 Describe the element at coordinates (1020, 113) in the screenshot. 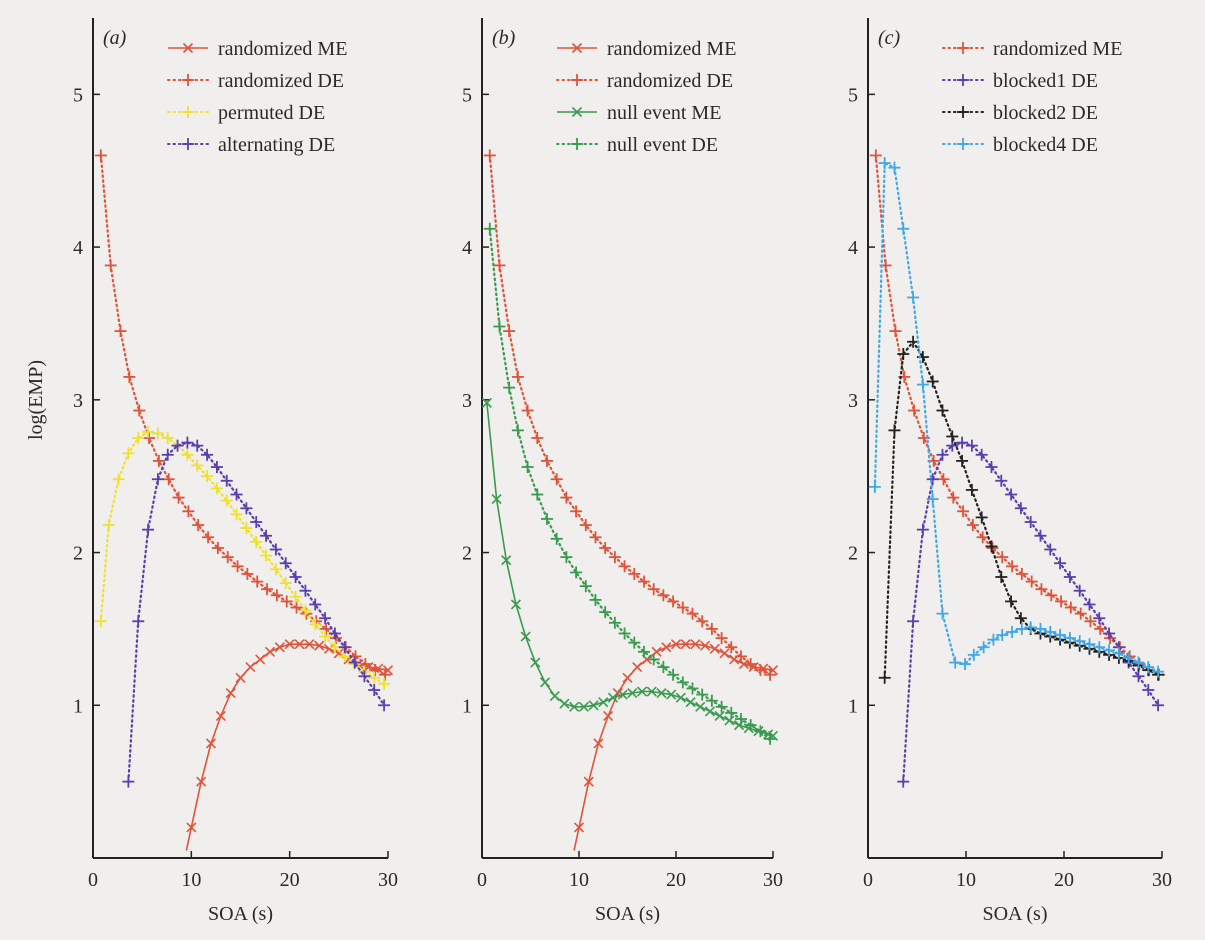

I see `legend-entry: blocked2 DE` at that location.